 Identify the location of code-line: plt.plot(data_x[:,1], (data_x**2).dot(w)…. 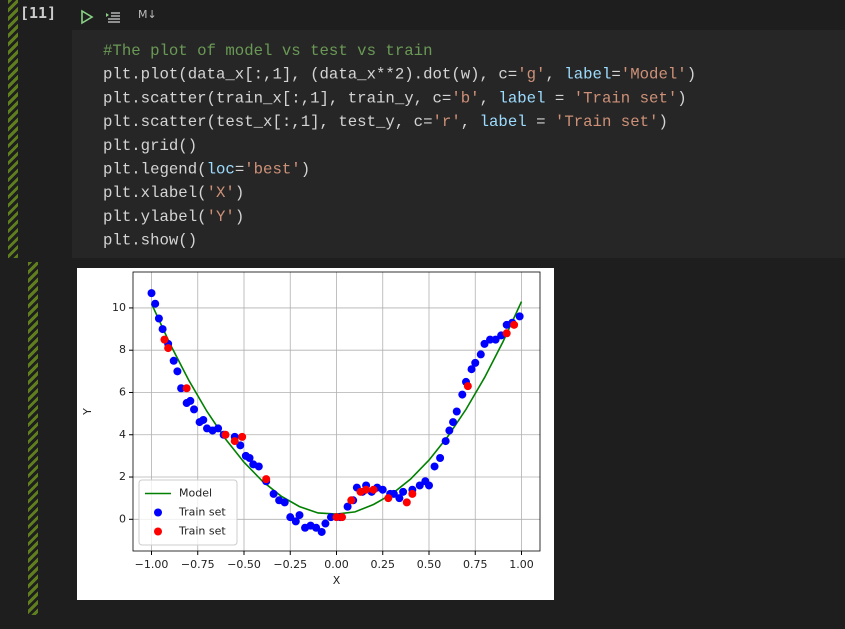
(399, 75).